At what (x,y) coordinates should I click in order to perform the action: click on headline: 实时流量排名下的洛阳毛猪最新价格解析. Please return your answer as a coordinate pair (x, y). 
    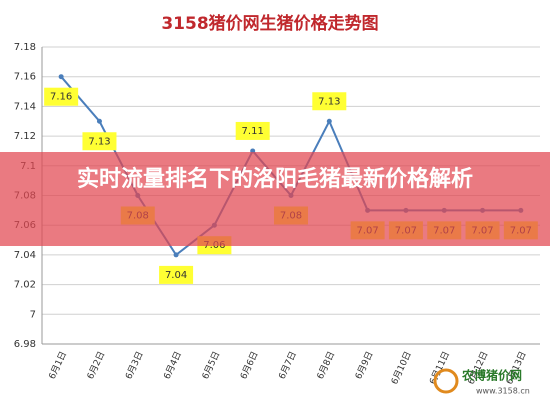
    Looking at the image, I should click on (274, 179).